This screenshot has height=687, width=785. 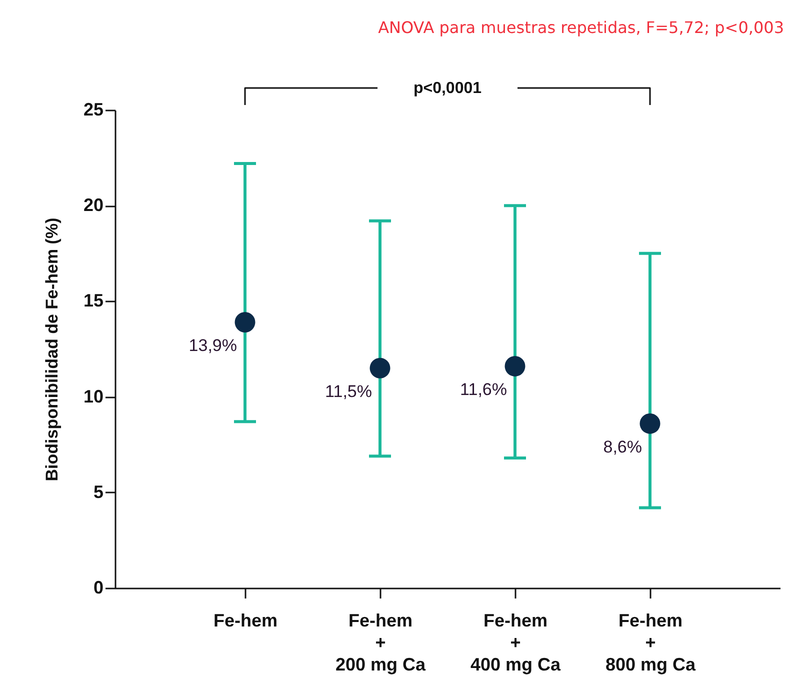 I want to click on data-label: 8,6%, so click(x=622, y=447).